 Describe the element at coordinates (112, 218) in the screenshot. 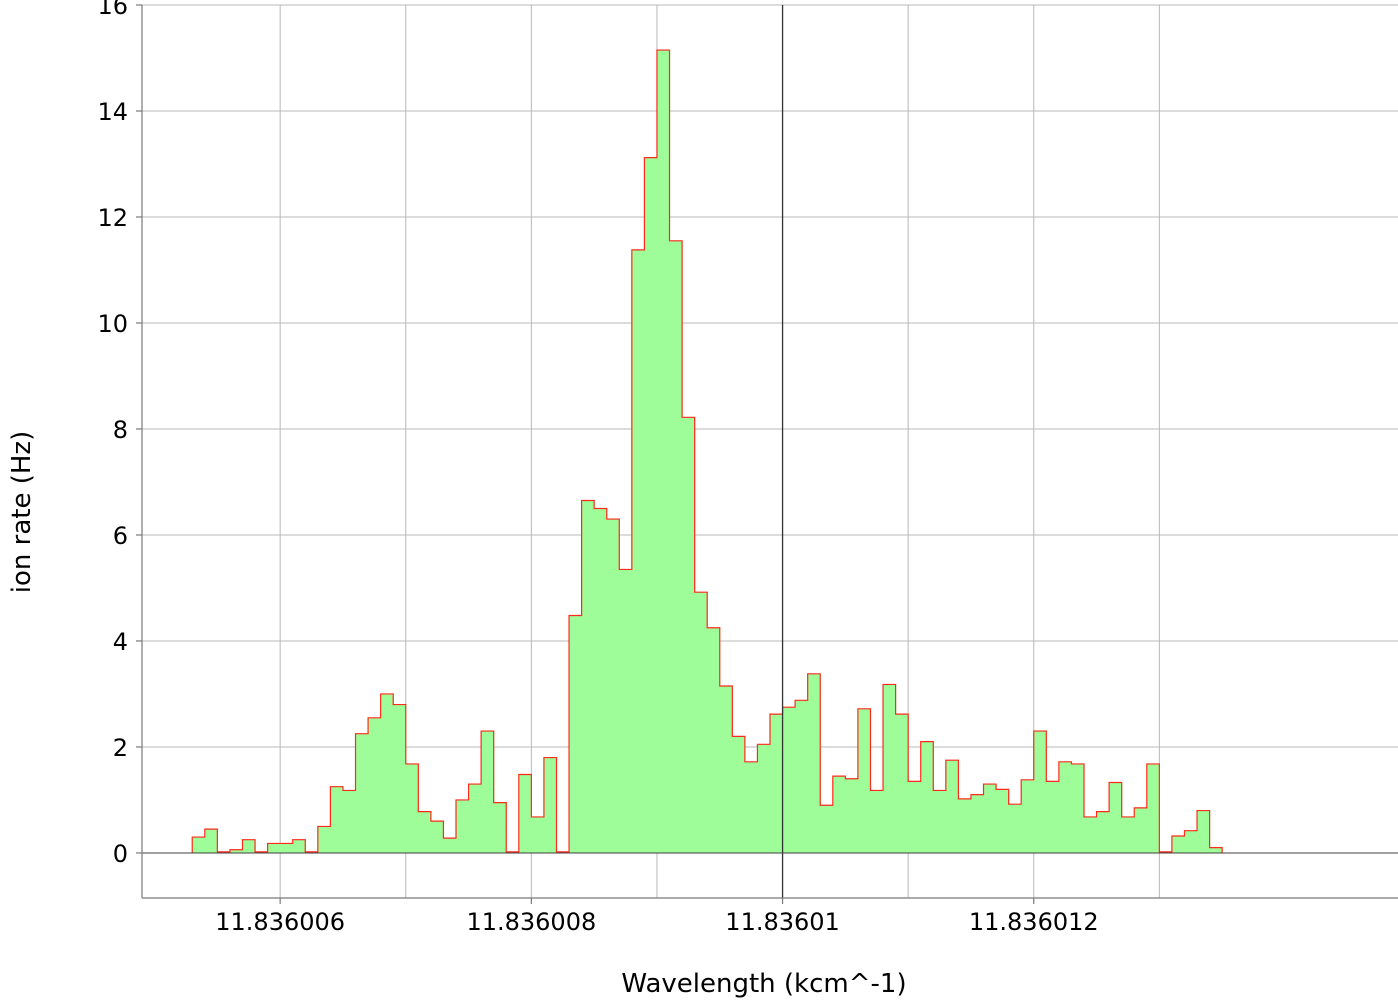

I see `y-tick-label: 12` at that location.